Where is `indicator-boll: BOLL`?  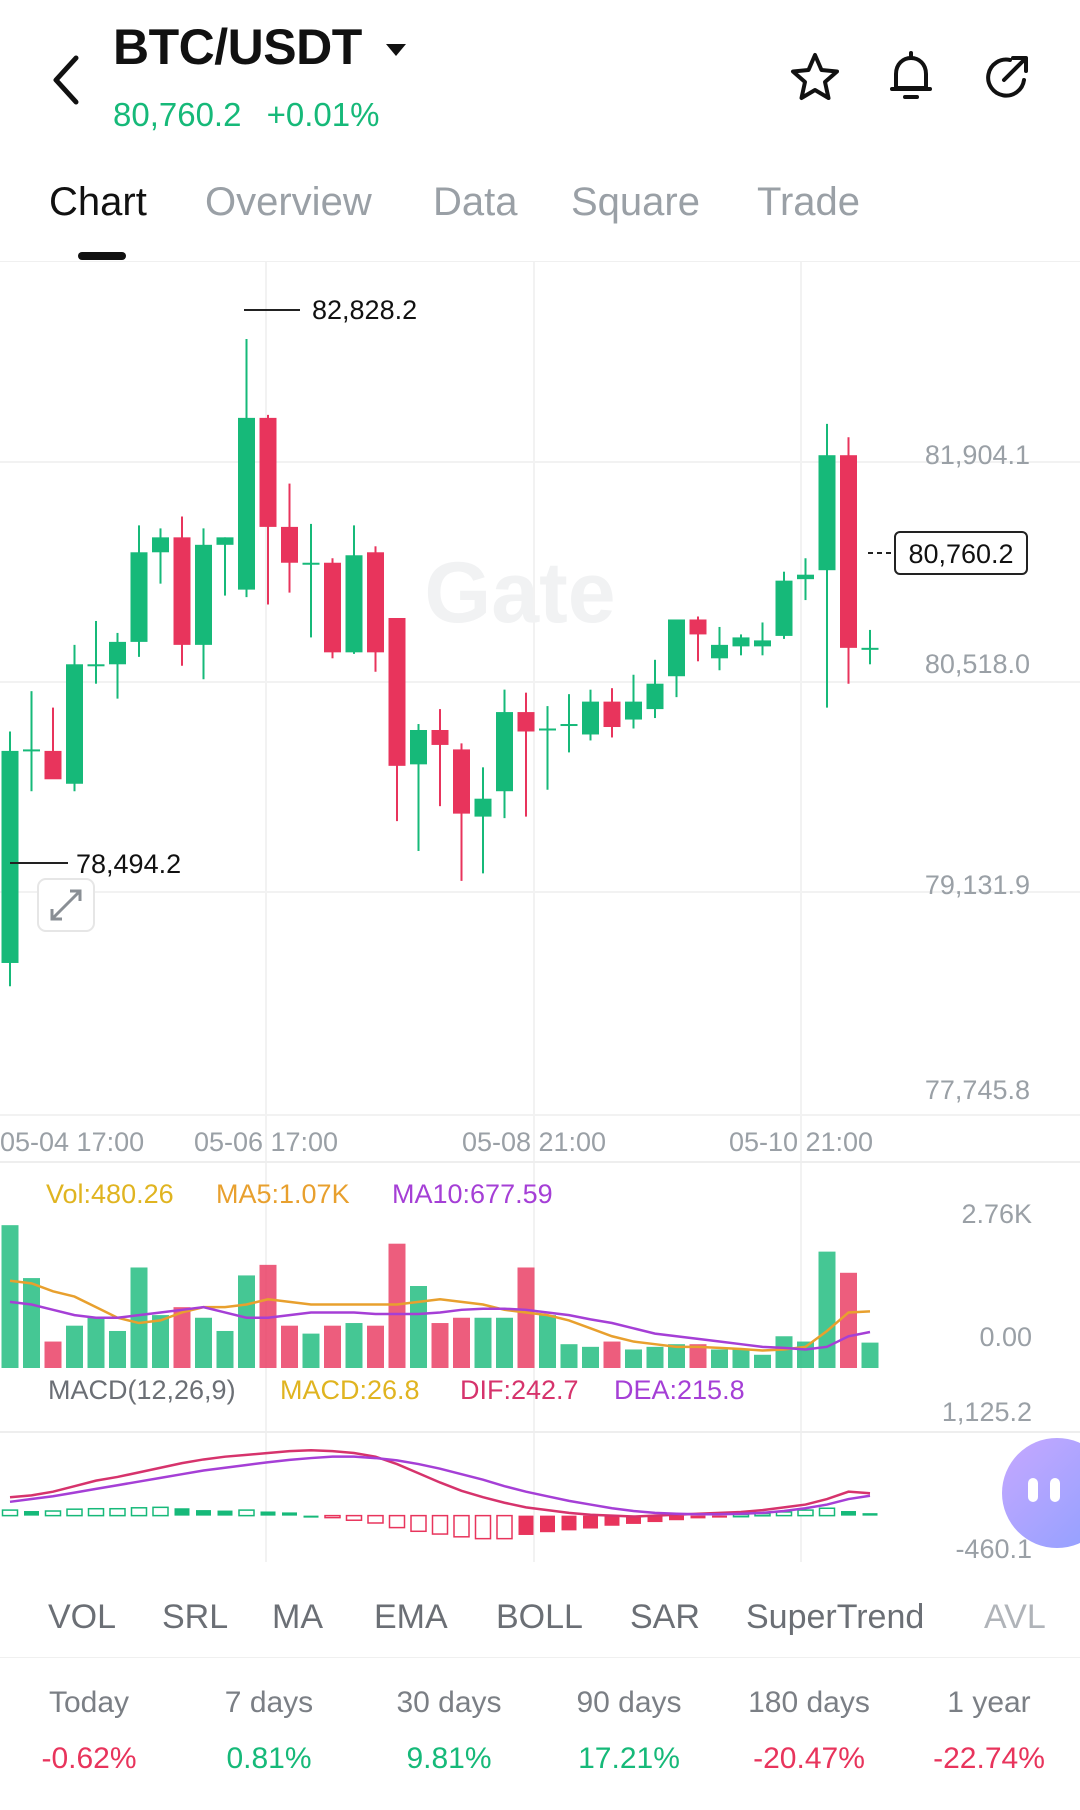 indicator-boll: BOLL is located at coordinates (539, 1617).